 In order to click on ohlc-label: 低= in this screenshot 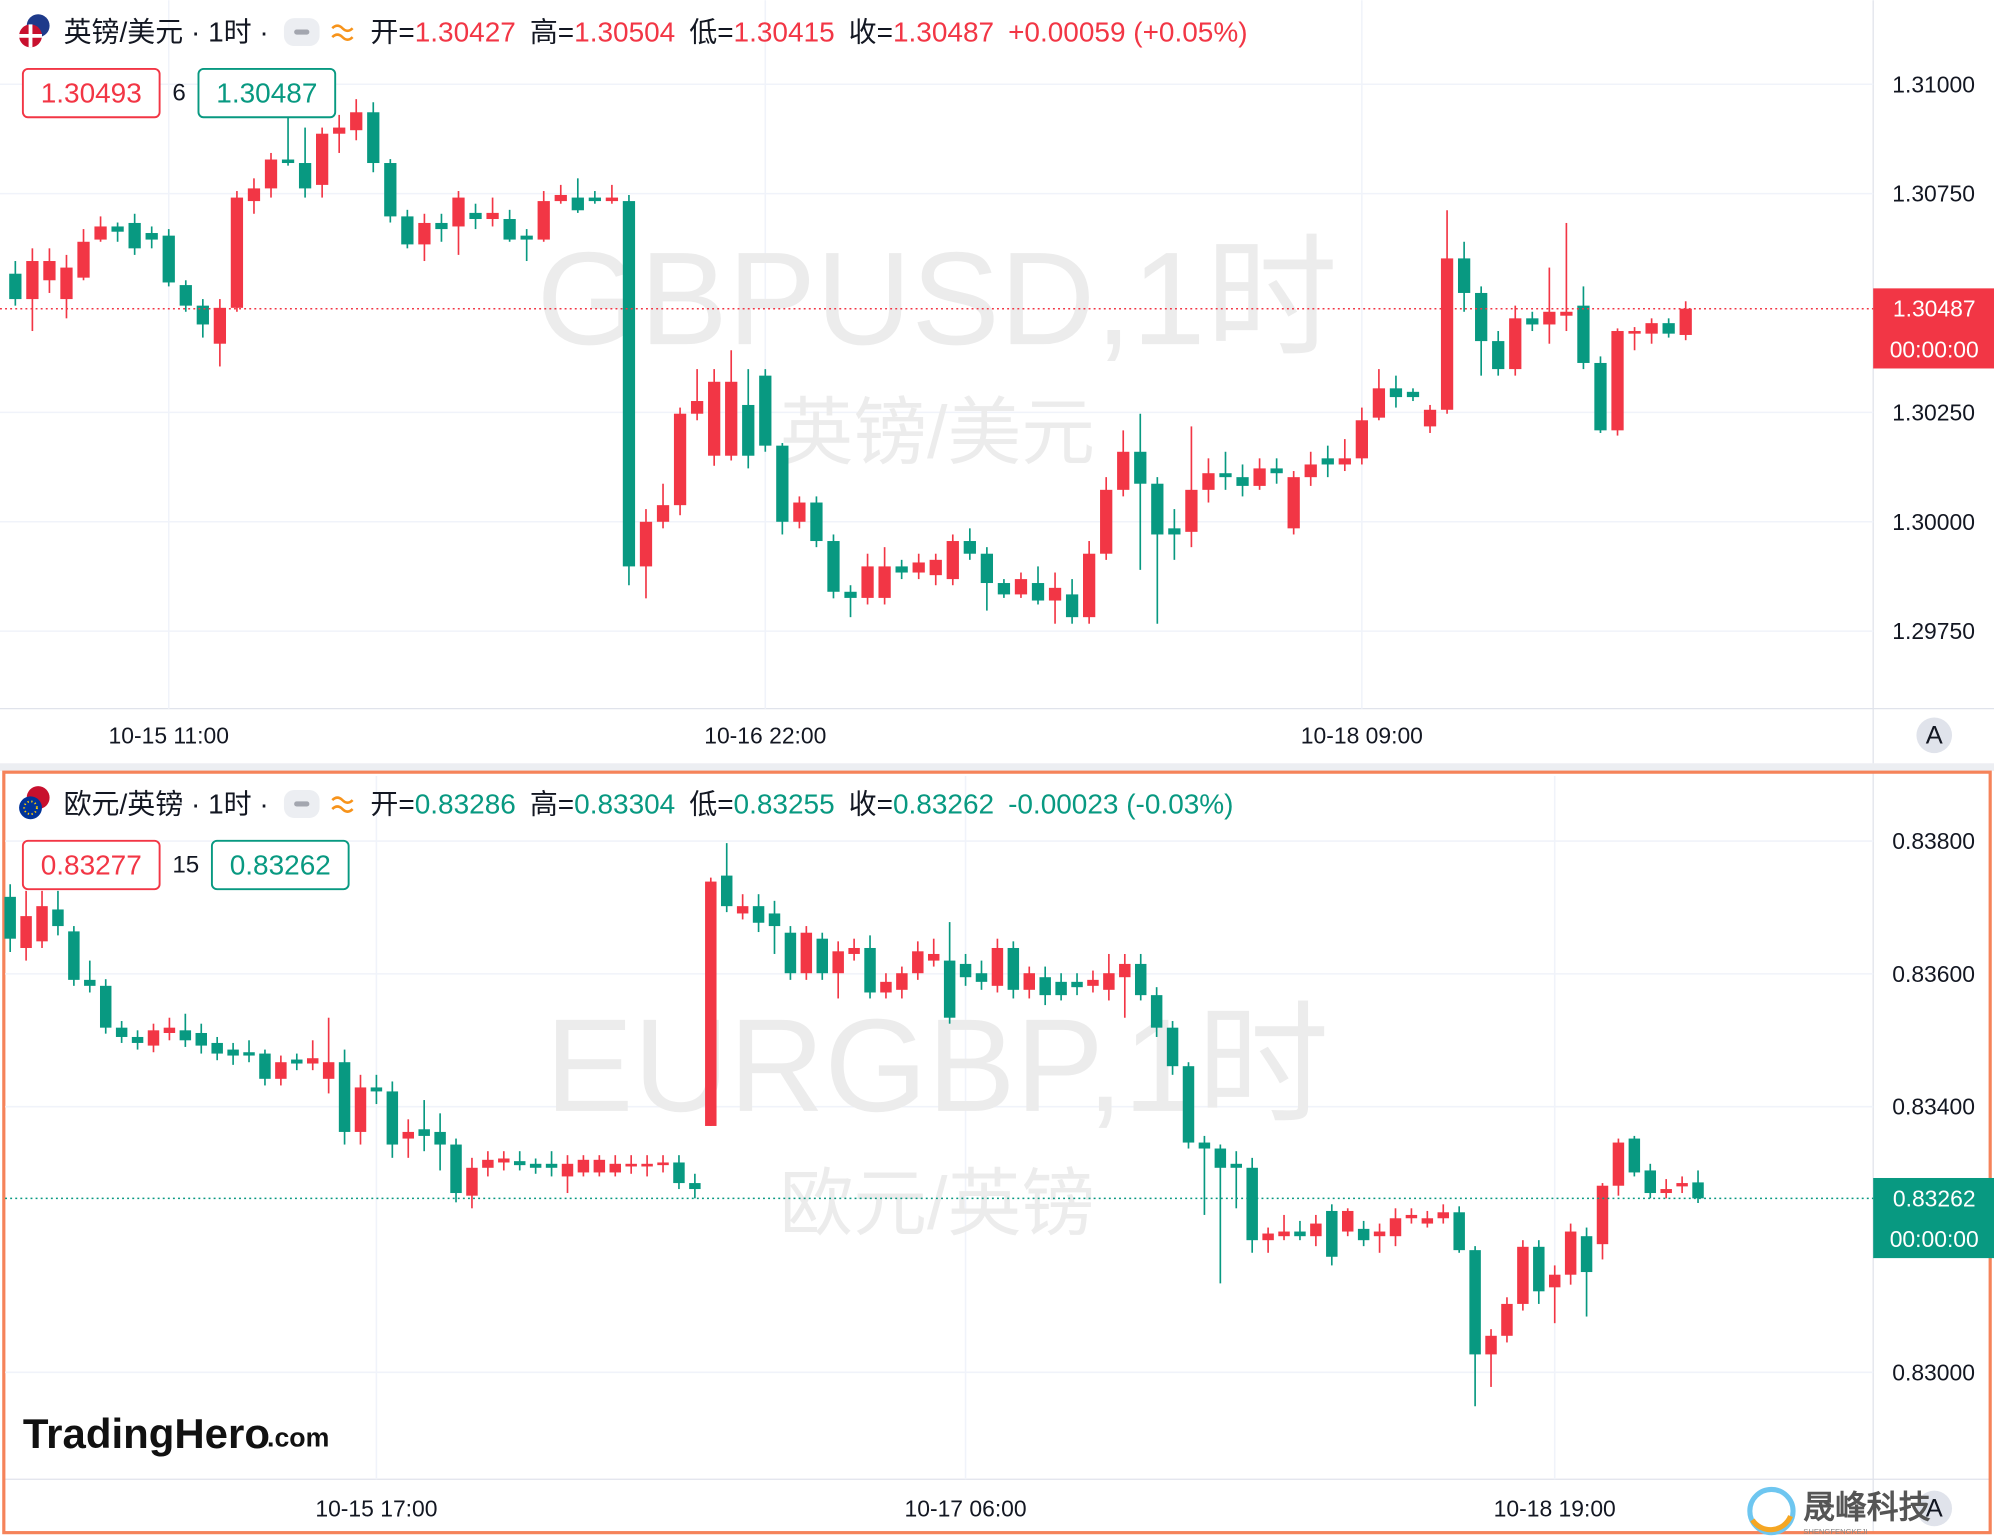, I will do `click(711, 803)`.